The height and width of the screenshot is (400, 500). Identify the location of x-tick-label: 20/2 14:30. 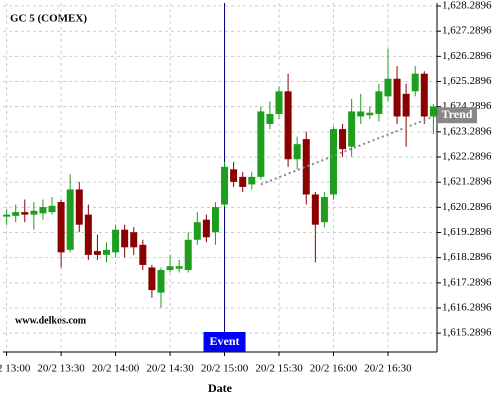
(170, 369).